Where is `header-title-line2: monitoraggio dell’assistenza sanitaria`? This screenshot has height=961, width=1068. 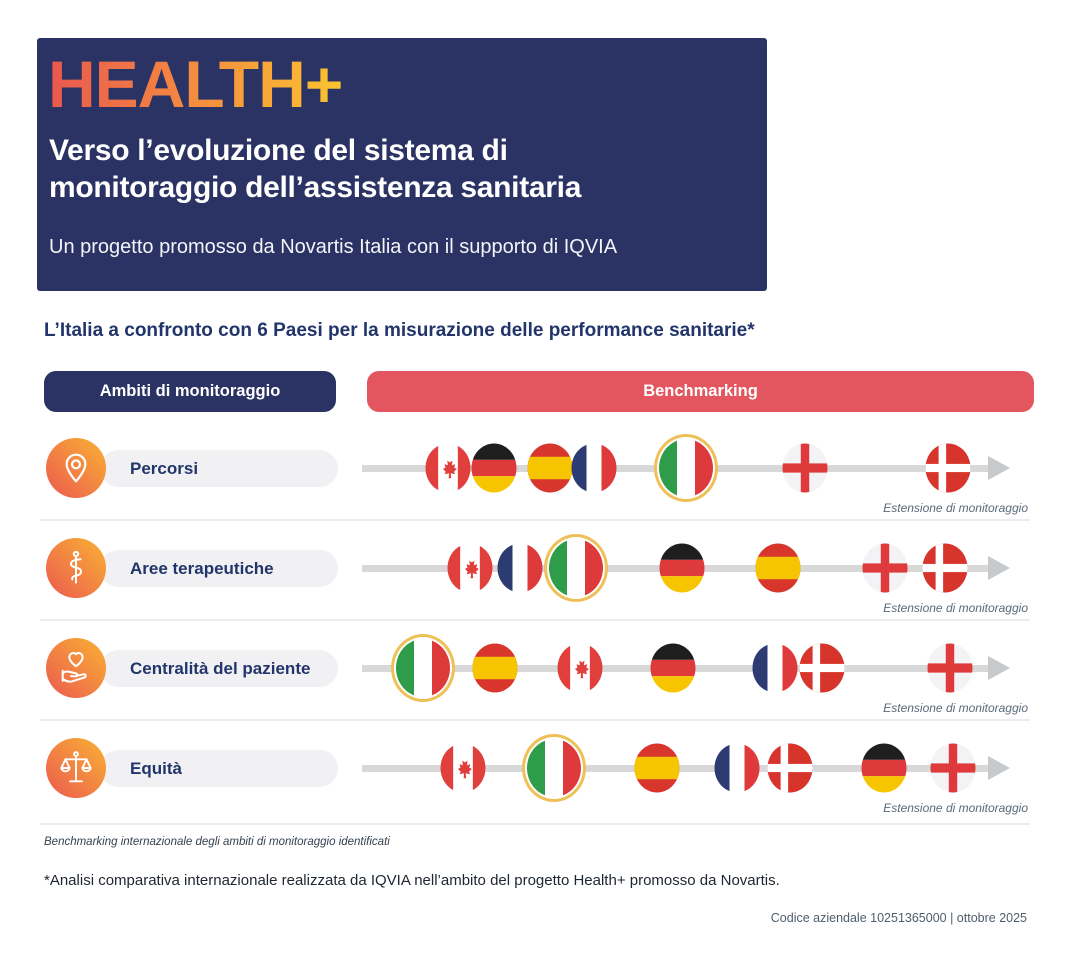
header-title-line2: monitoraggio dell’assistenza sanitaria is located at coordinates (315, 187).